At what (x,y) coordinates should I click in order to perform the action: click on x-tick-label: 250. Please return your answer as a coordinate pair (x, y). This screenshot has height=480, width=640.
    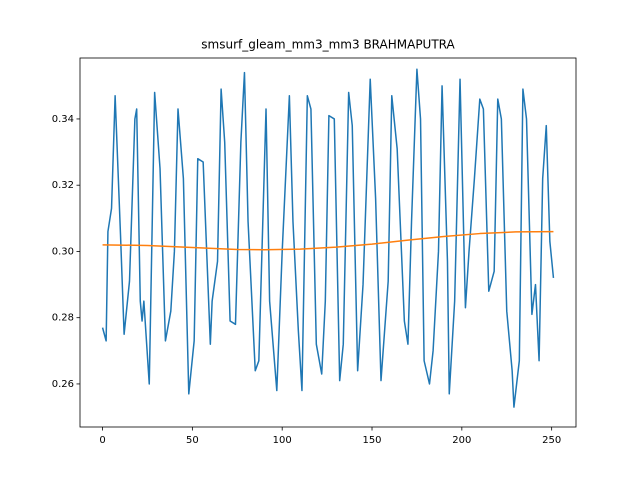
    Looking at the image, I should click on (551, 440).